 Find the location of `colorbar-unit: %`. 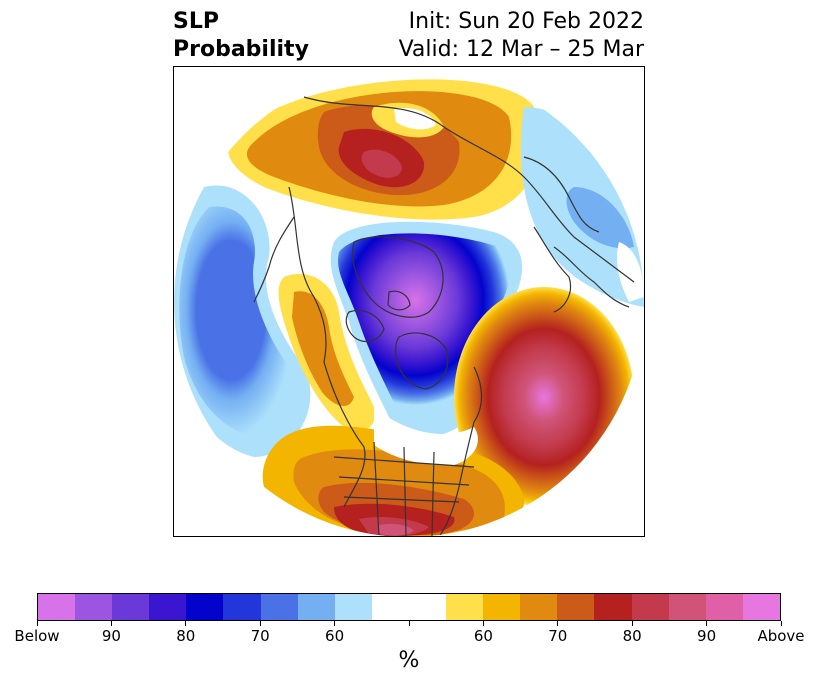

colorbar-unit: % is located at coordinates (409, 660).